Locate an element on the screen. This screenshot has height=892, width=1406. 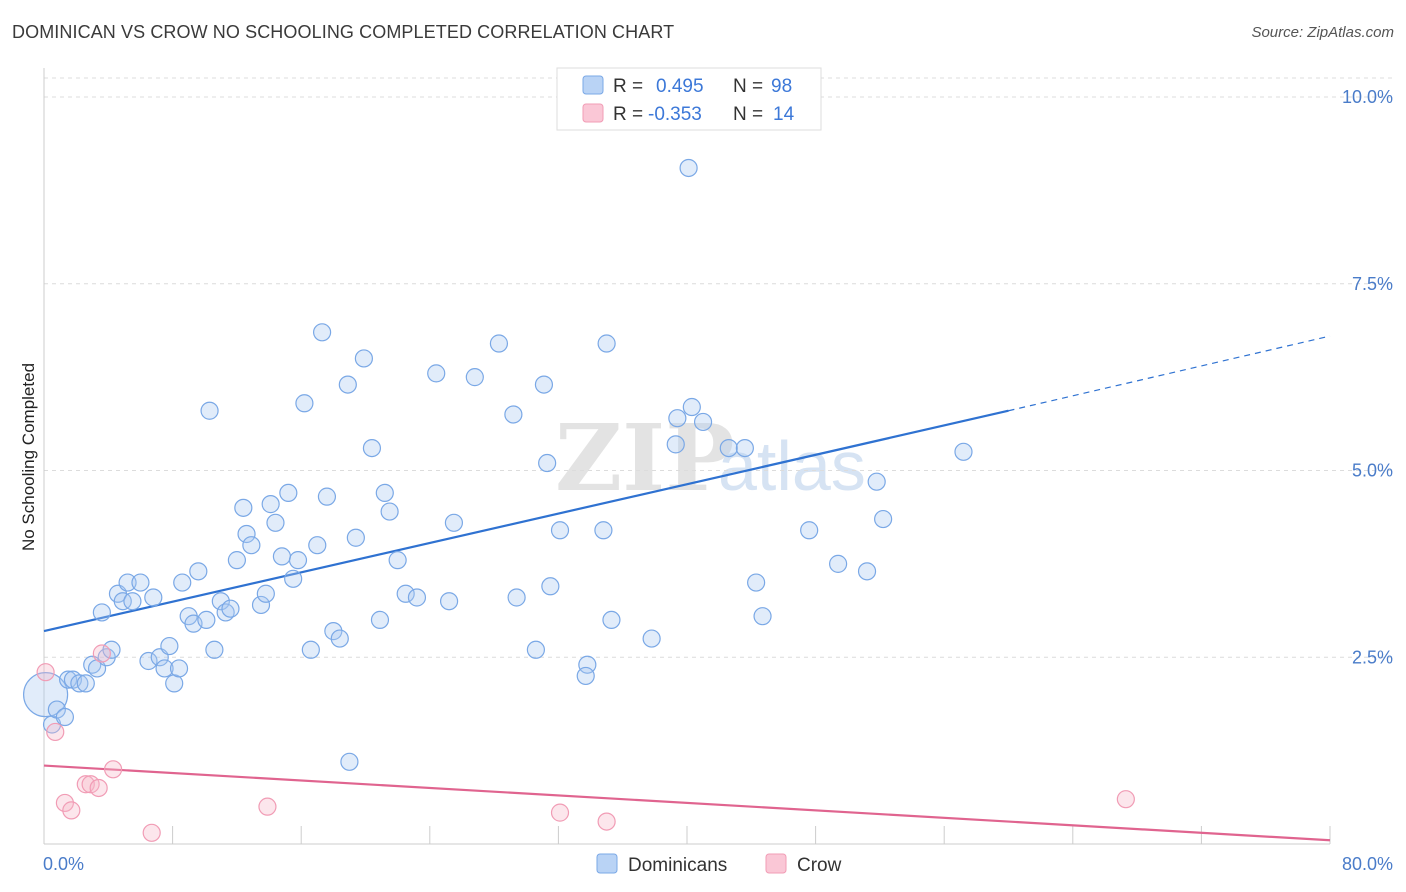
y-tick-label-3: 10.0% is located at coordinates (1367, 97).